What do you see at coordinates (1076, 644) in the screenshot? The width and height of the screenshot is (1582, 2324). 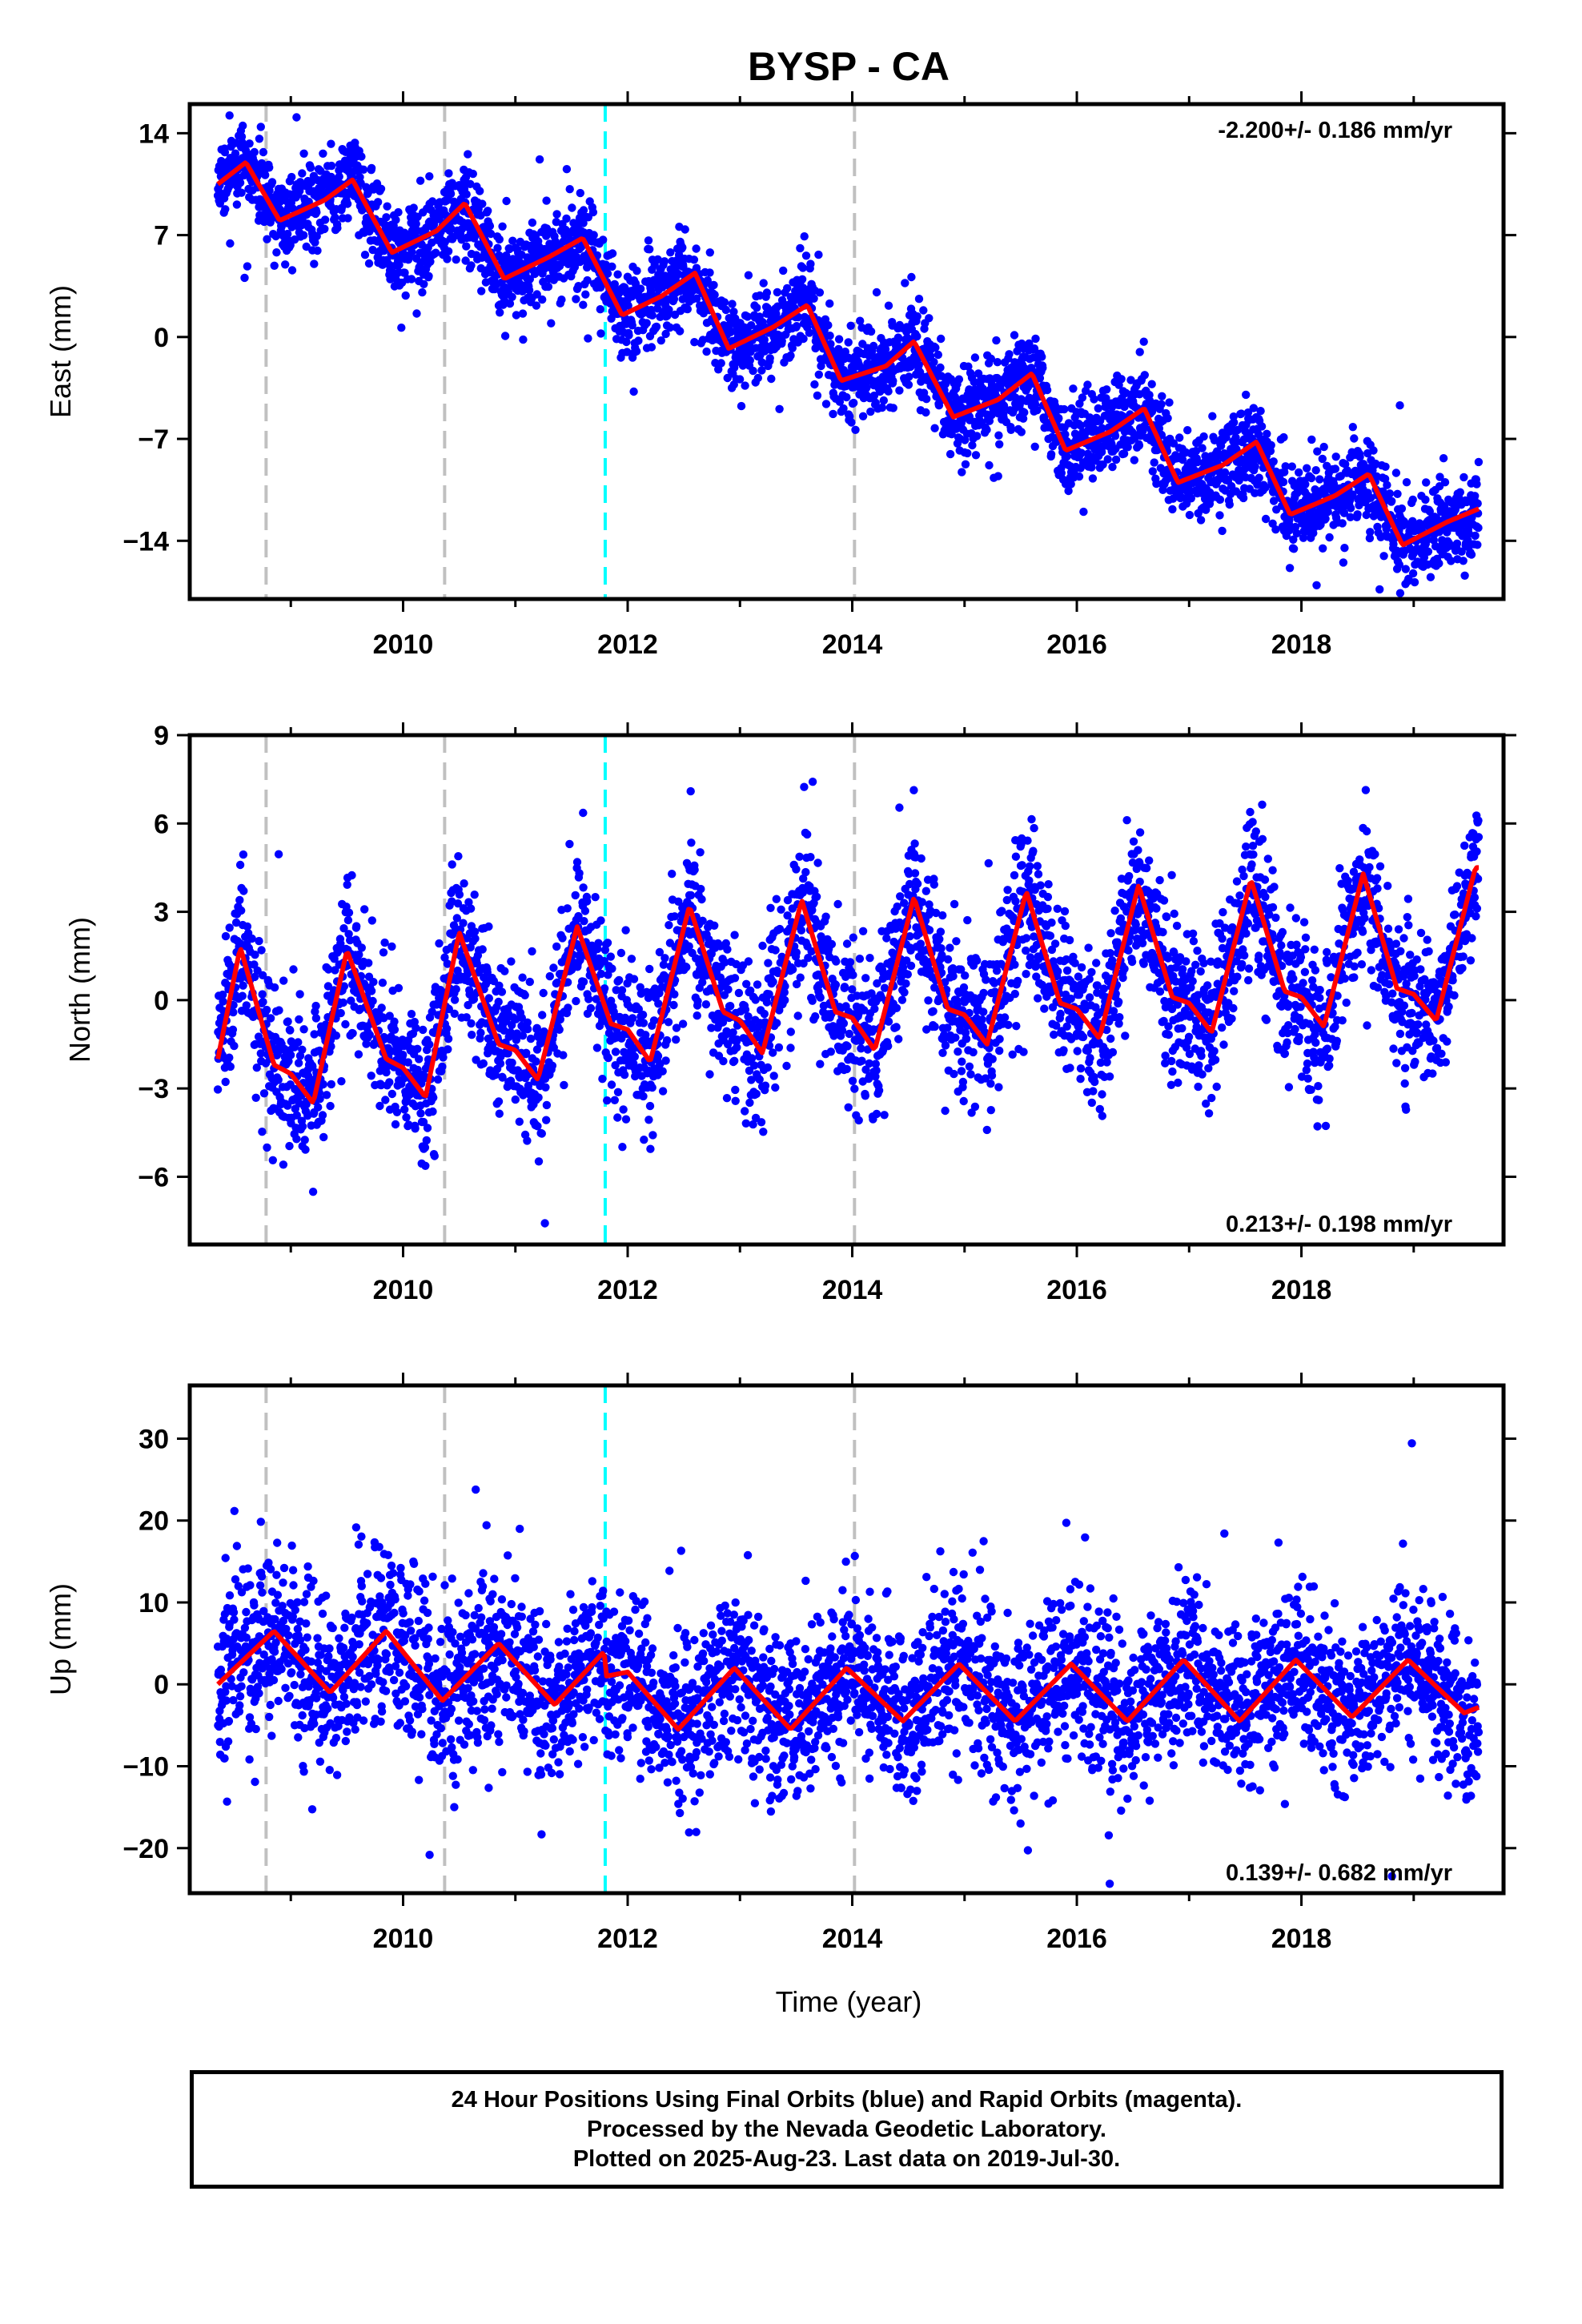 I see `x-tick-label: 2016` at bounding box center [1076, 644].